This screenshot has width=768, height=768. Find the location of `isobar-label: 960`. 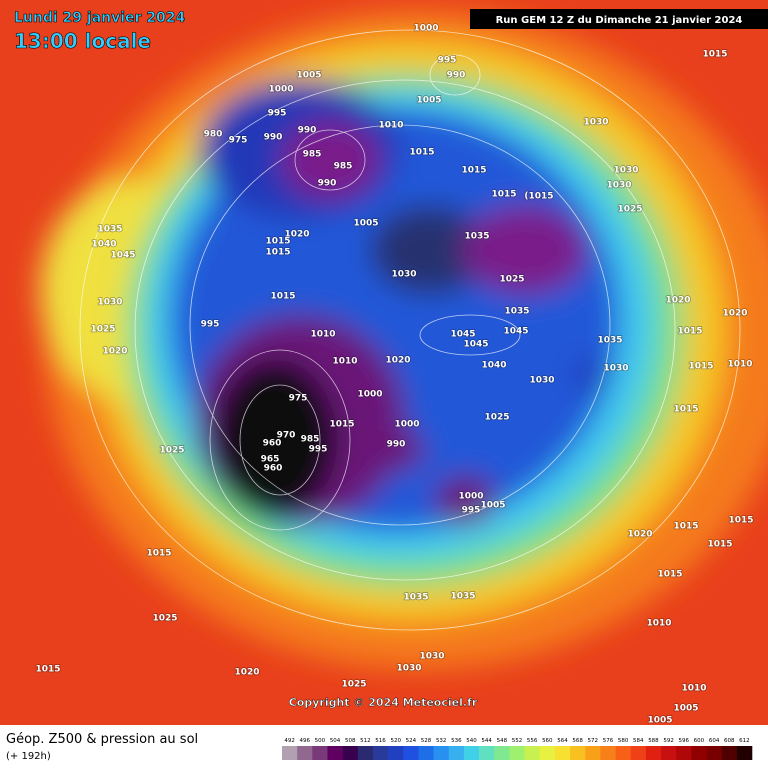

isobar-label: 960 is located at coordinates (272, 444).